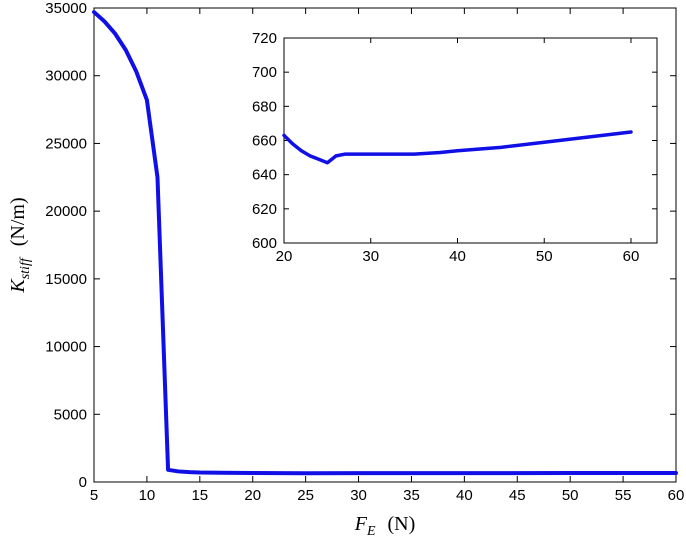  Describe the element at coordinates (70, 414) in the screenshot. I see `main-y-tick-label: 5000` at that location.